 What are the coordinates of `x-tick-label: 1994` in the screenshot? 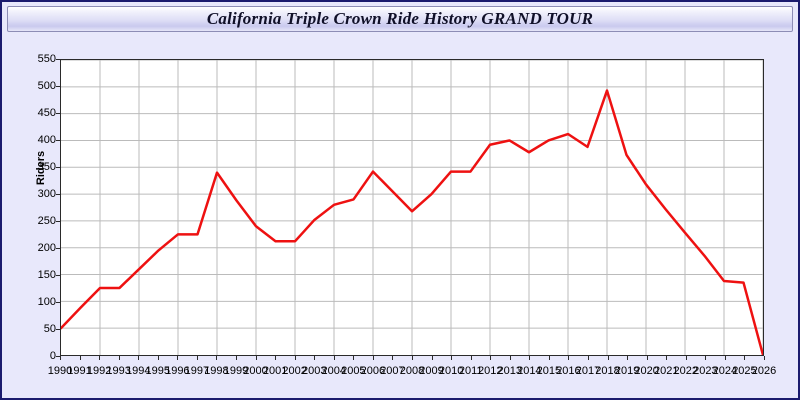 It's located at (138, 371).